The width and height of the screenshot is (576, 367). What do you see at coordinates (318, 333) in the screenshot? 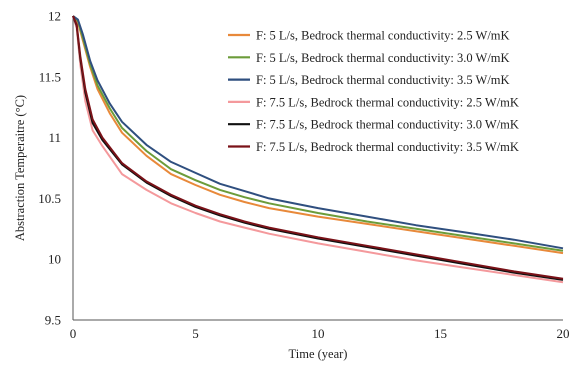
I see `x-tick-label: 10` at bounding box center [318, 333].